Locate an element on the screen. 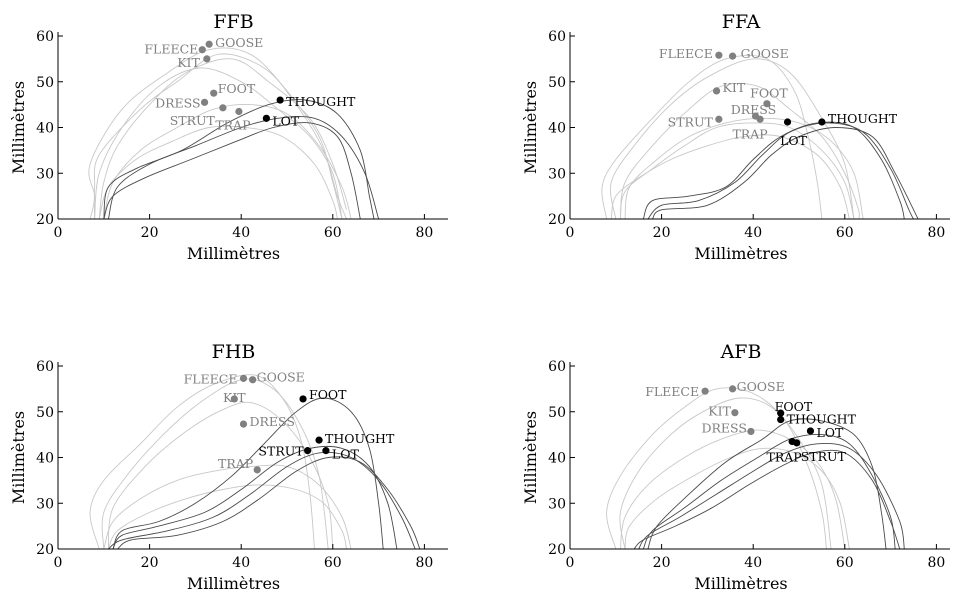 This screenshot has height=599, width=955. x-tick-label: 0 is located at coordinates (58, 563).